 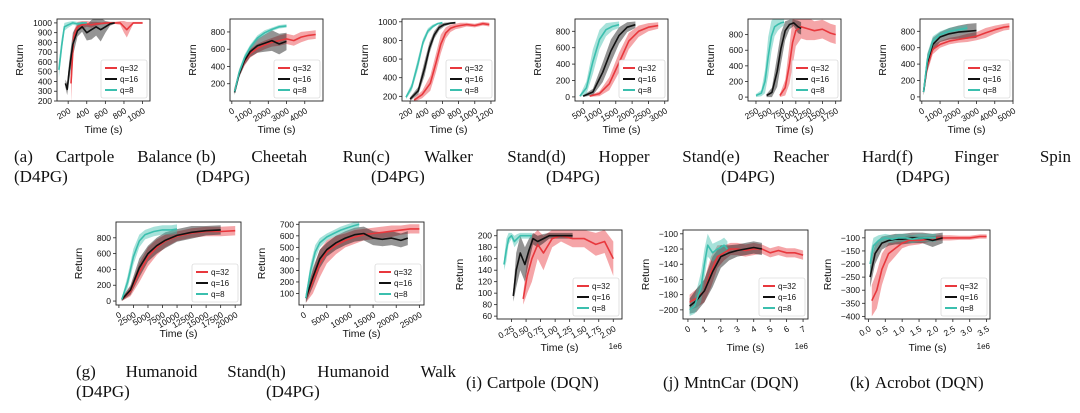 I want to click on y-tick-label: 60, so click(x=488, y=316).